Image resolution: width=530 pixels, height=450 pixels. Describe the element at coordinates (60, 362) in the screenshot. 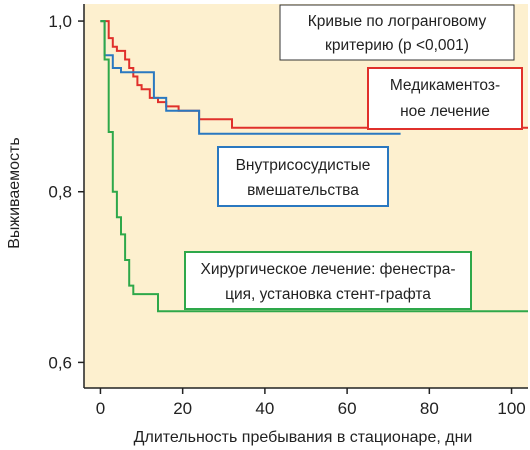

I see `y-tick-label: 0,6` at that location.